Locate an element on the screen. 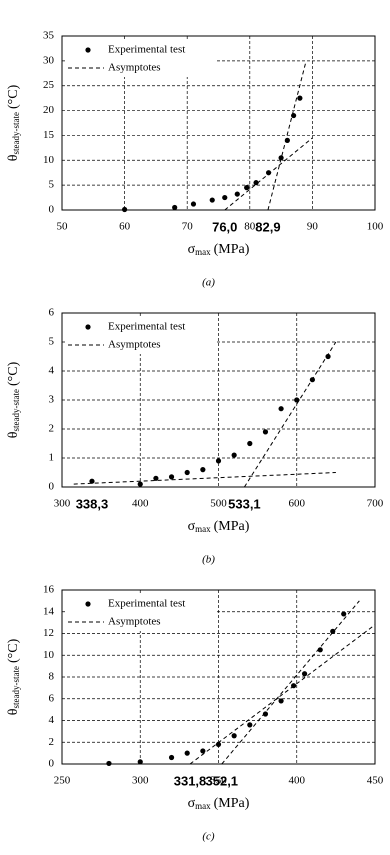 This screenshot has width=390, height=855. y-tick-label: 35 is located at coordinates (49, 36).